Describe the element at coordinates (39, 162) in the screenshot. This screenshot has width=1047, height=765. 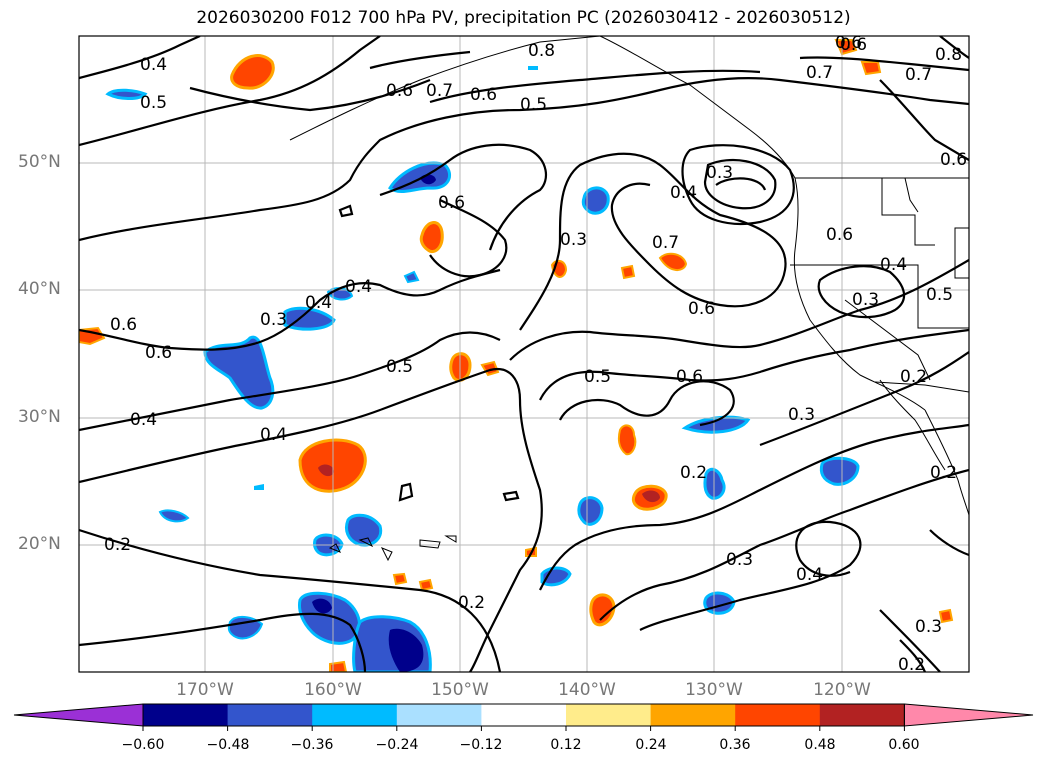
I see `lat-label-50n: 50°N` at that location.